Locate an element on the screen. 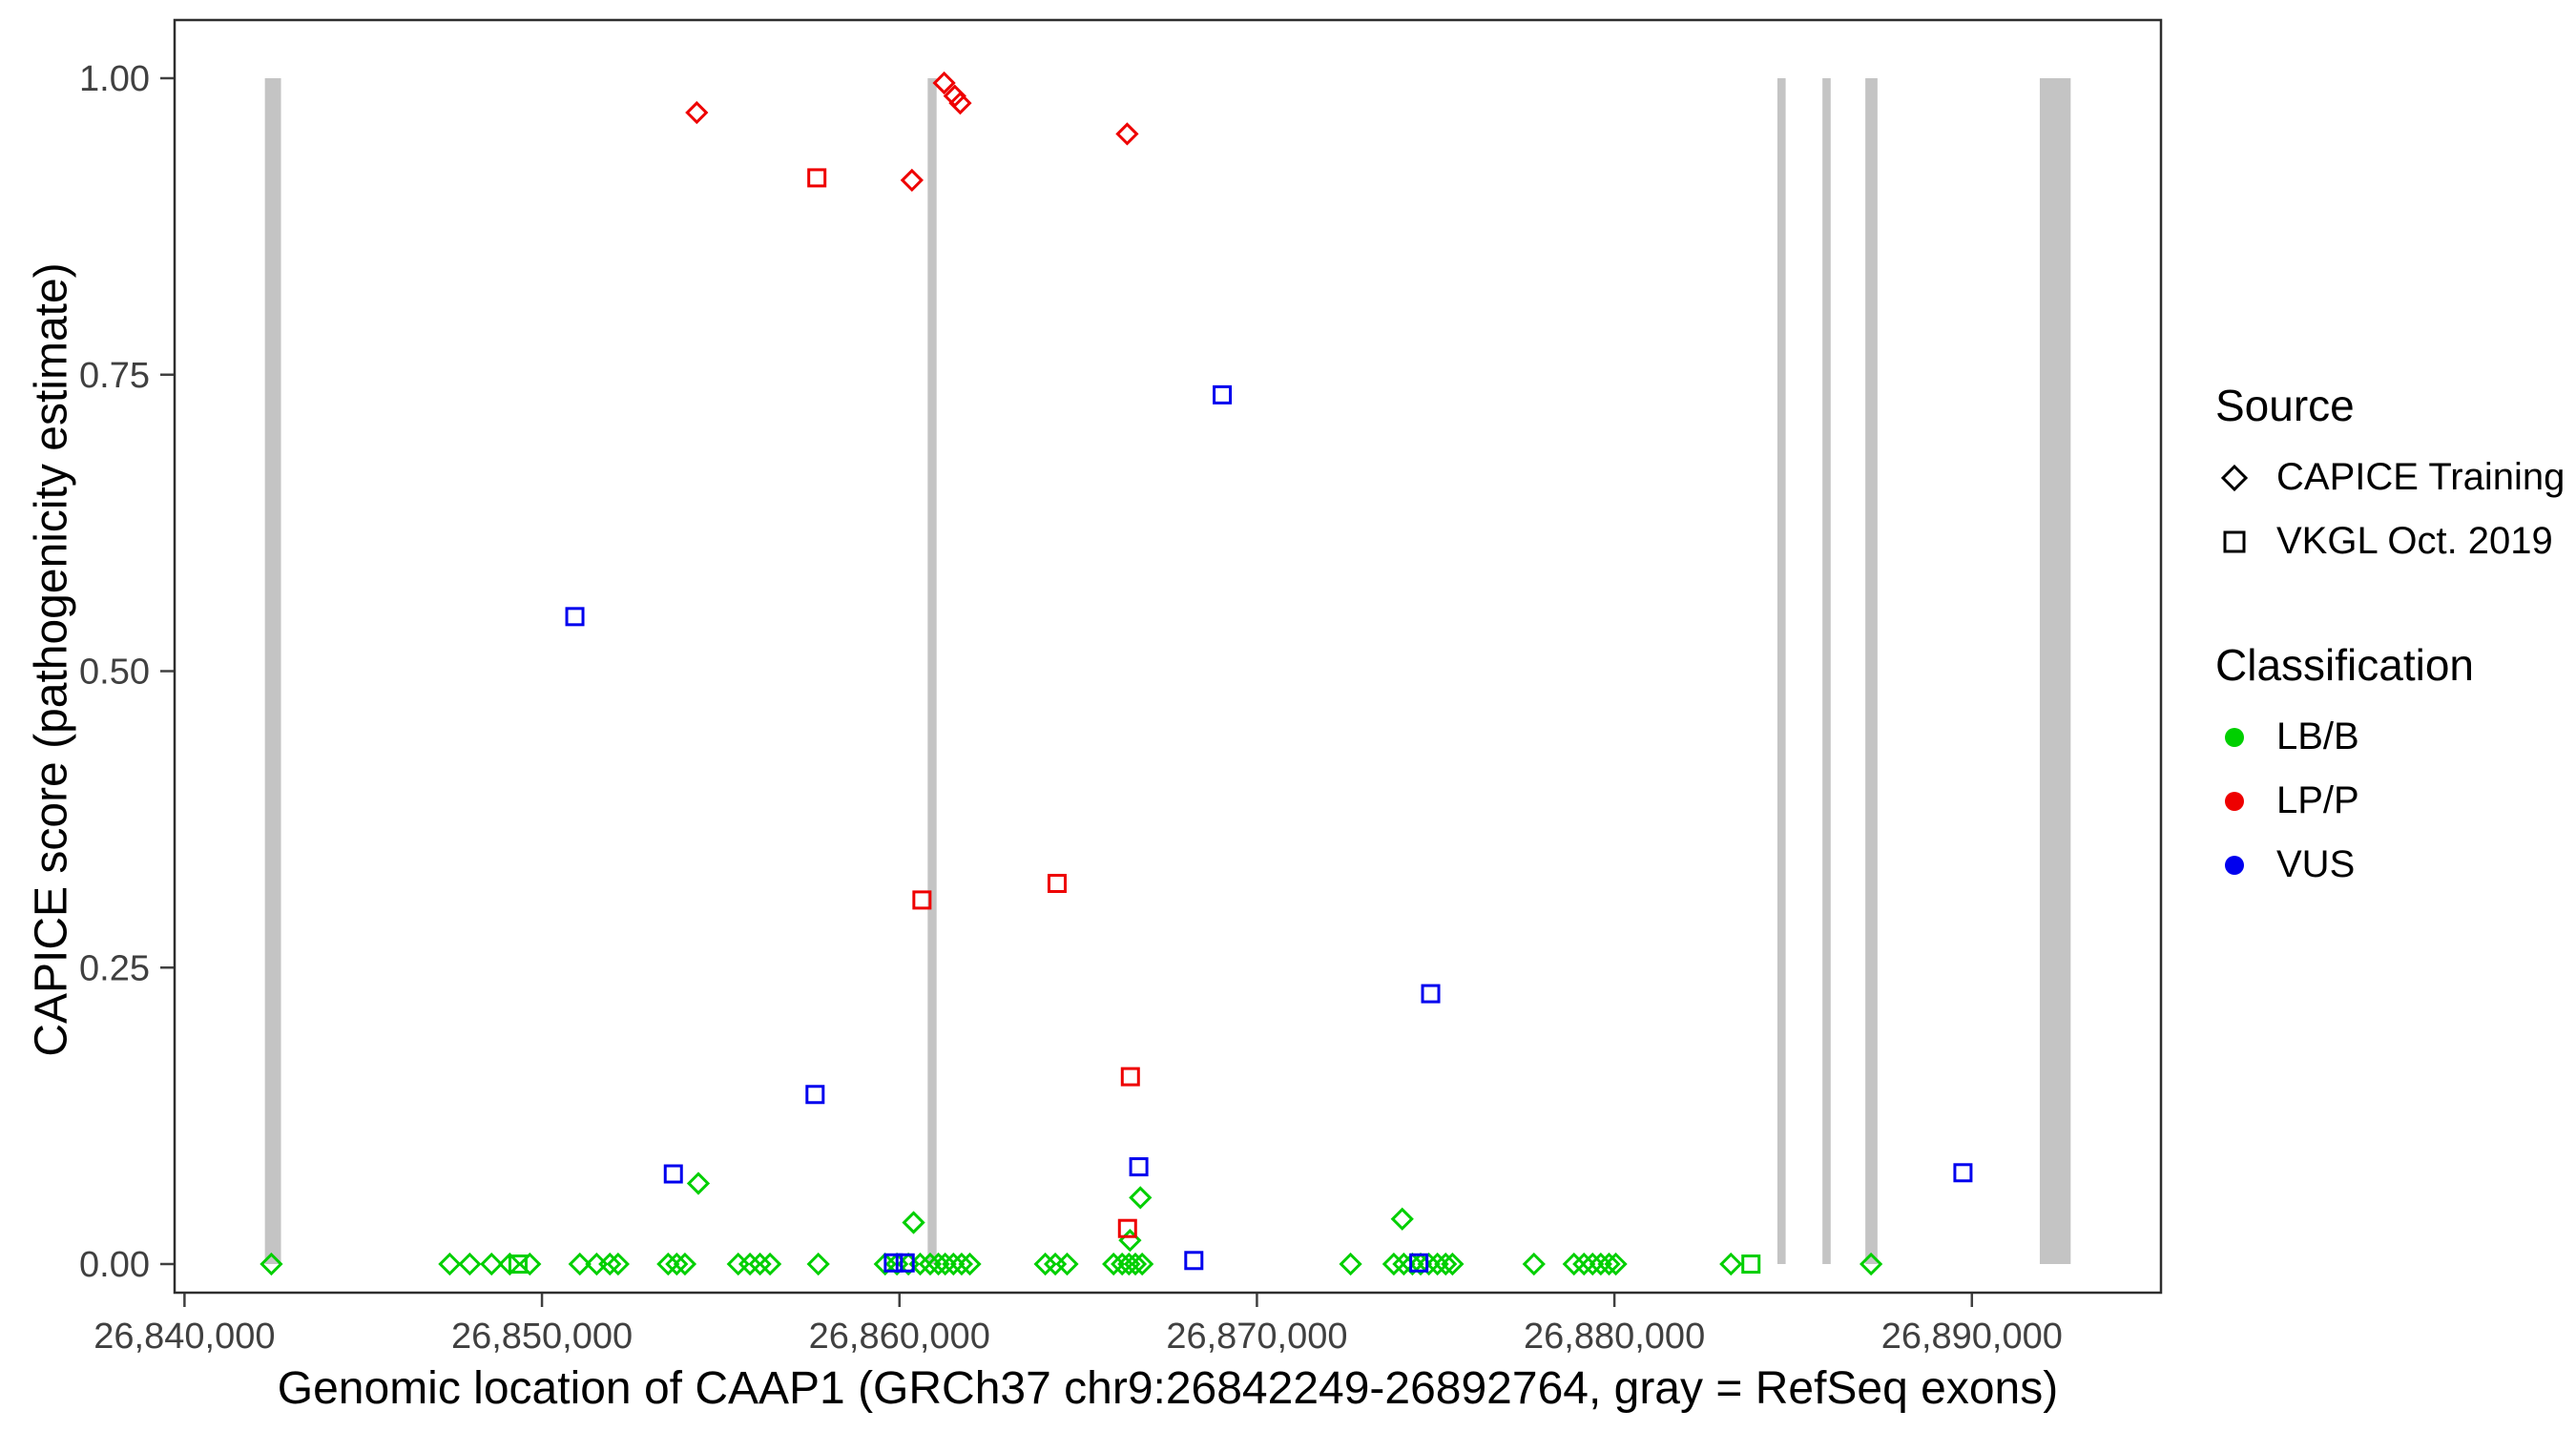 The image size is (2576, 1431). legend-source-title: Source is located at coordinates (2285, 405).